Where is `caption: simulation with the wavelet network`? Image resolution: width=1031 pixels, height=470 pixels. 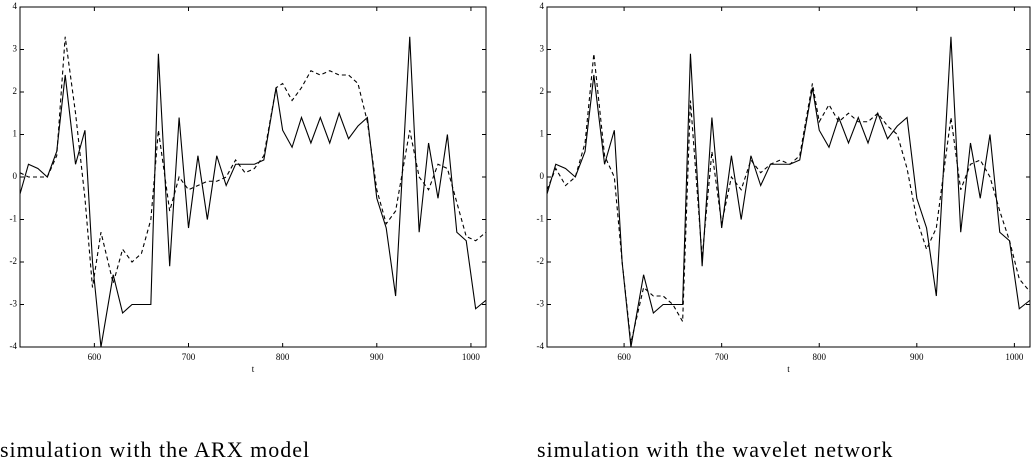
caption: simulation with the wavelet network is located at coordinates (715, 449).